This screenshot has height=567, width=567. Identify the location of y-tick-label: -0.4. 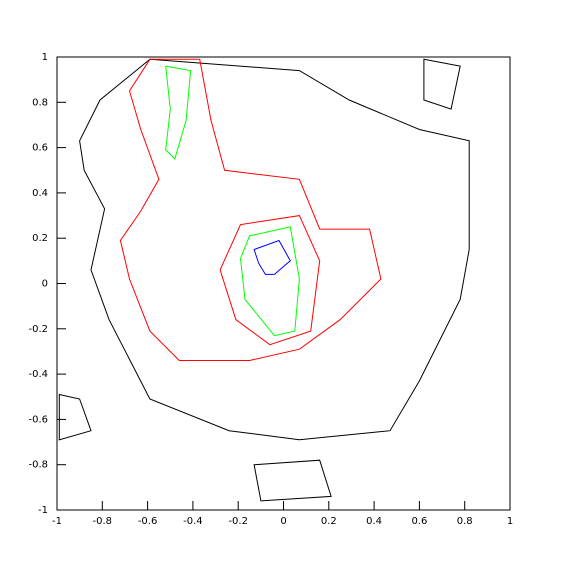
(38, 374).